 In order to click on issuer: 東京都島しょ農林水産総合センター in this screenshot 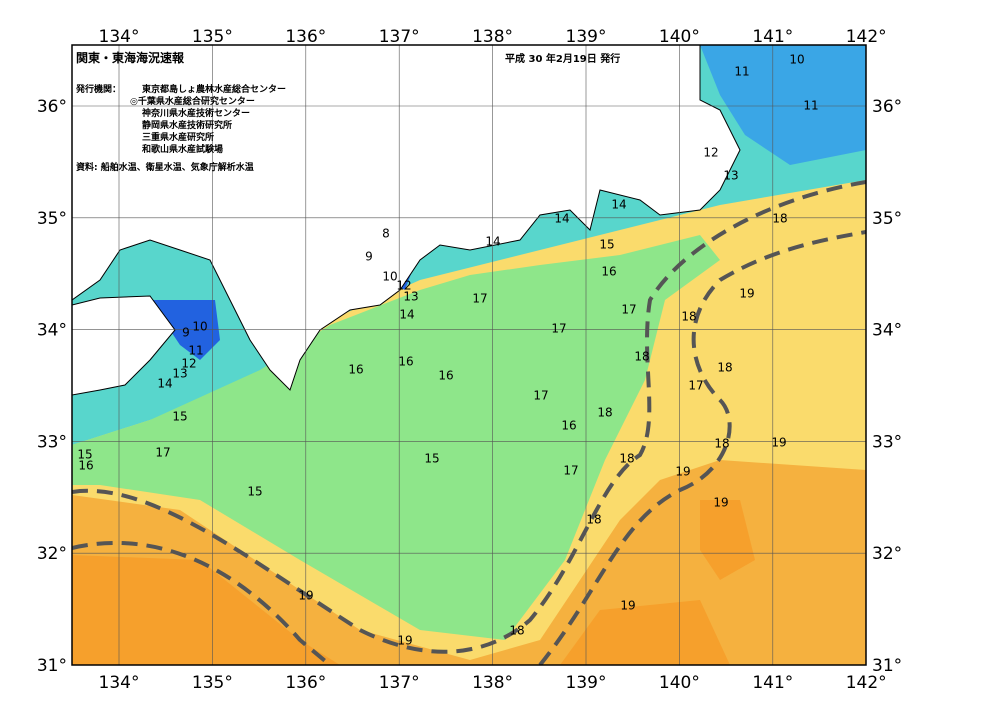, I will do `click(214, 89)`.